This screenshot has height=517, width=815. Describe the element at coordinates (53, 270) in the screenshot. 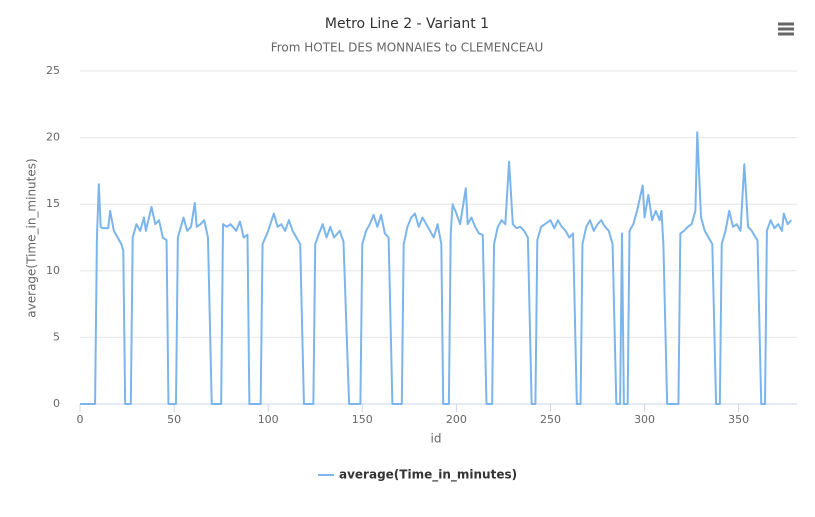

I see `y-tick-label: 10` at that location.